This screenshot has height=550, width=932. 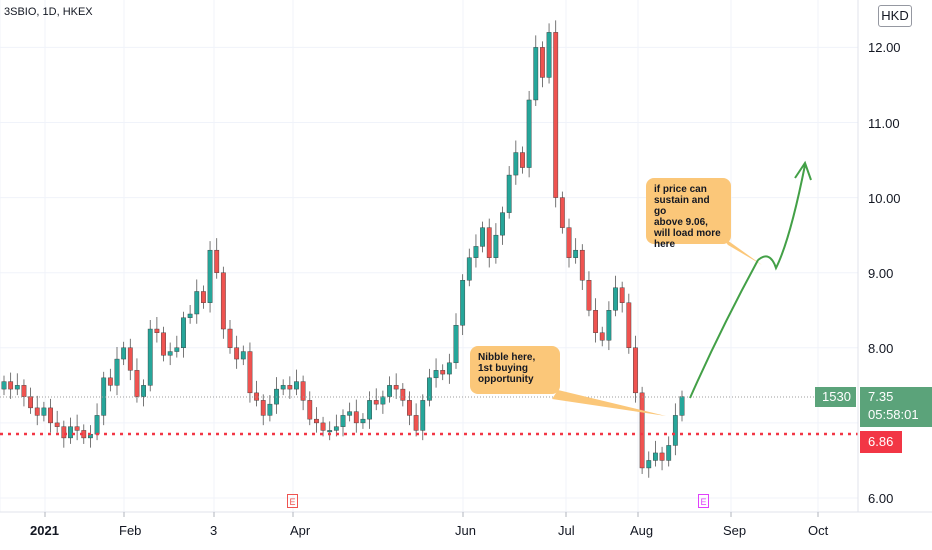 I want to click on last-price-volume-bg, so click(x=835, y=397).